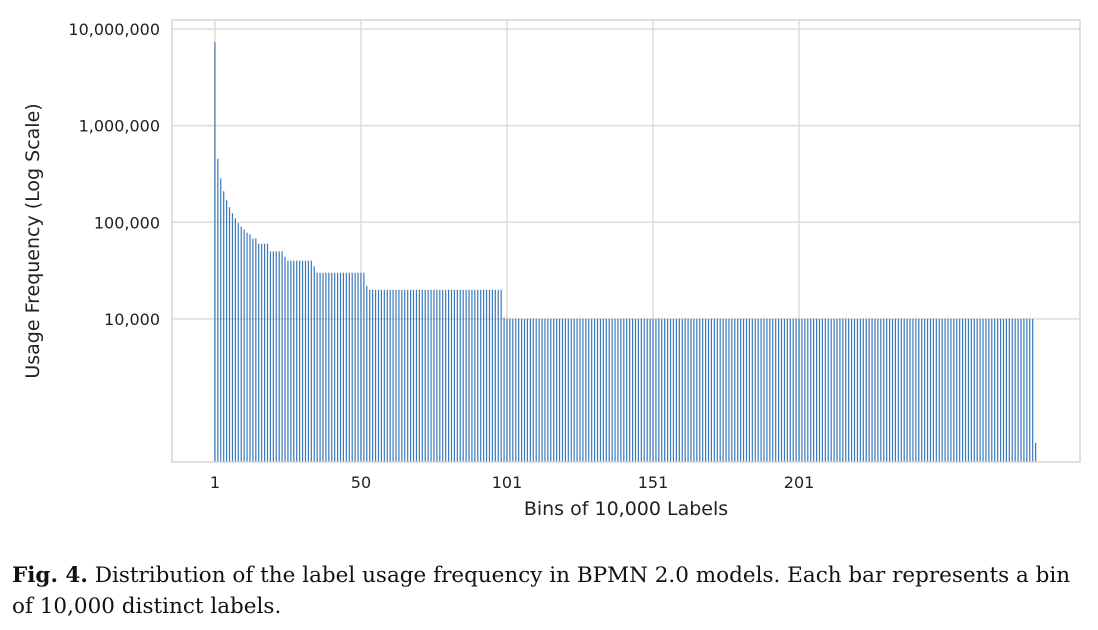 This screenshot has width=1098, height=630. Describe the element at coordinates (626, 509) in the screenshot. I see `x-axis-label: Bins of 10,000 Labels` at that location.